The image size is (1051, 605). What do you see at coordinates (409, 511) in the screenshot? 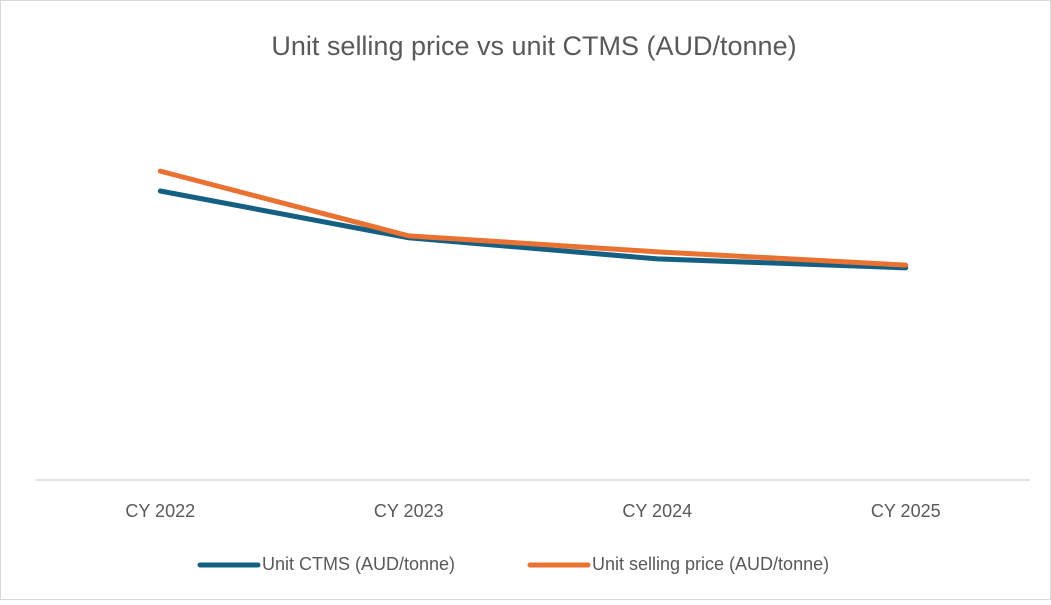
I see `x-tick-label: CY 2023` at bounding box center [409, 511].